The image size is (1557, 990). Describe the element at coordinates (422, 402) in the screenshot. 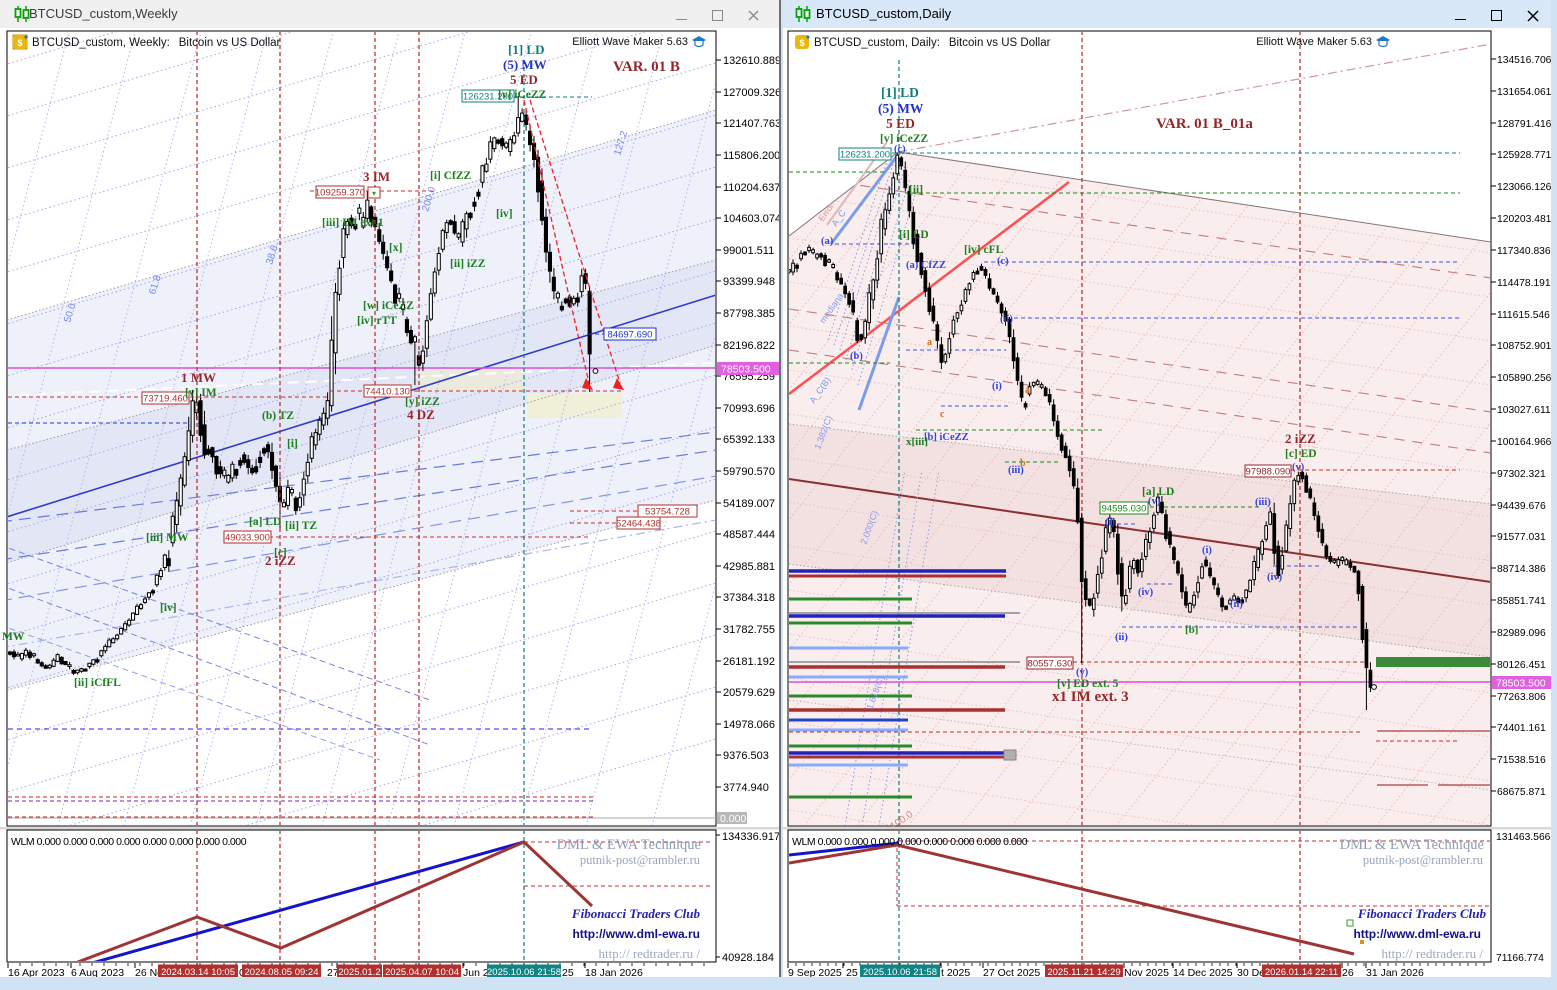

I see `svg-text: [y] iZZ` at that location.